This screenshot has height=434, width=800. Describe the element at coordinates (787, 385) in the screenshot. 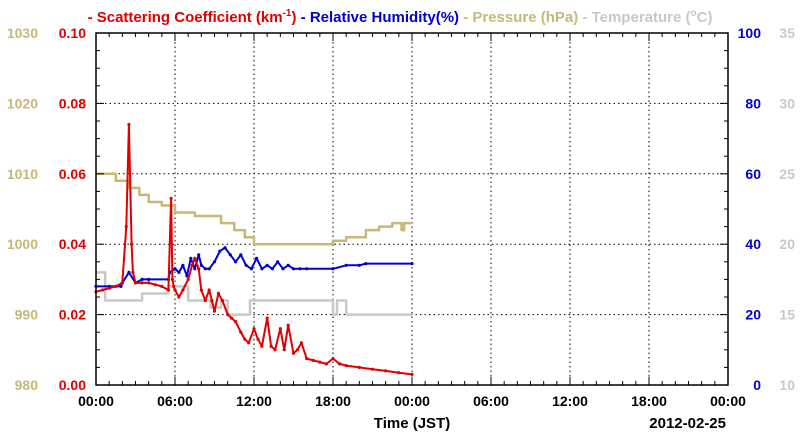

I see `temperature-tick-label: 10` at that location.